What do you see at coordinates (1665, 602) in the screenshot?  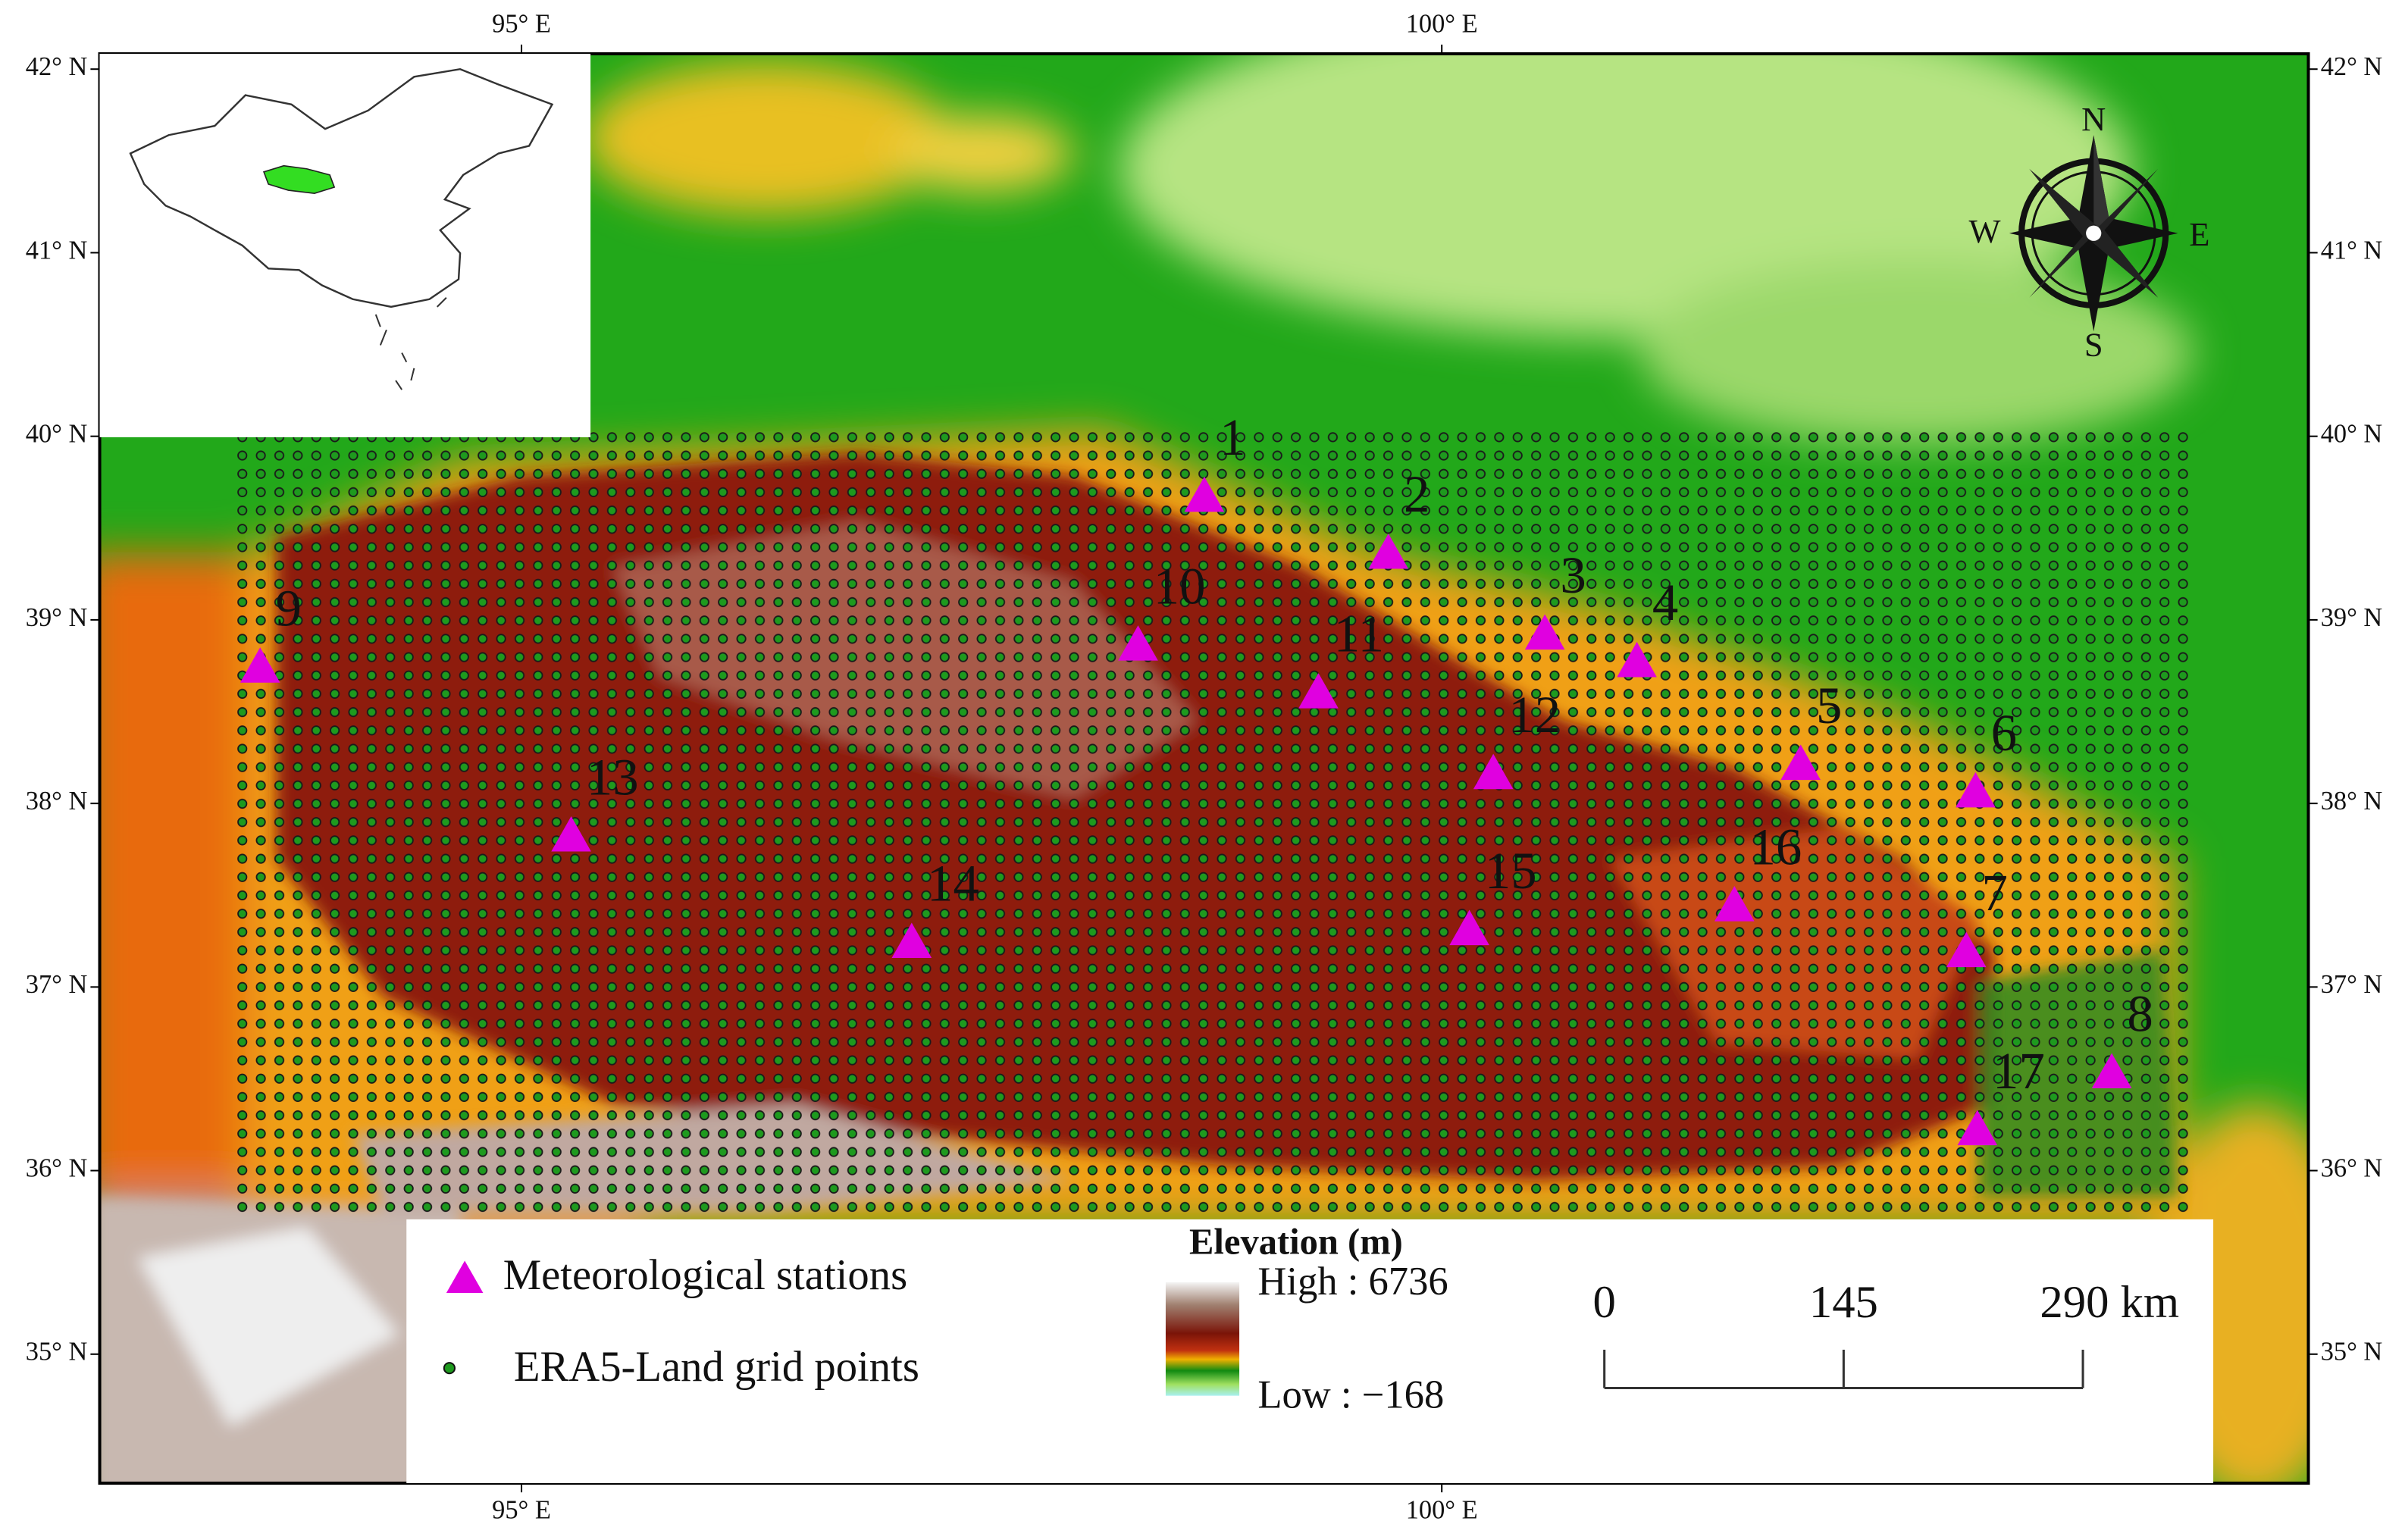 I see `station-label: 4` at bounding box center [1665, 602].